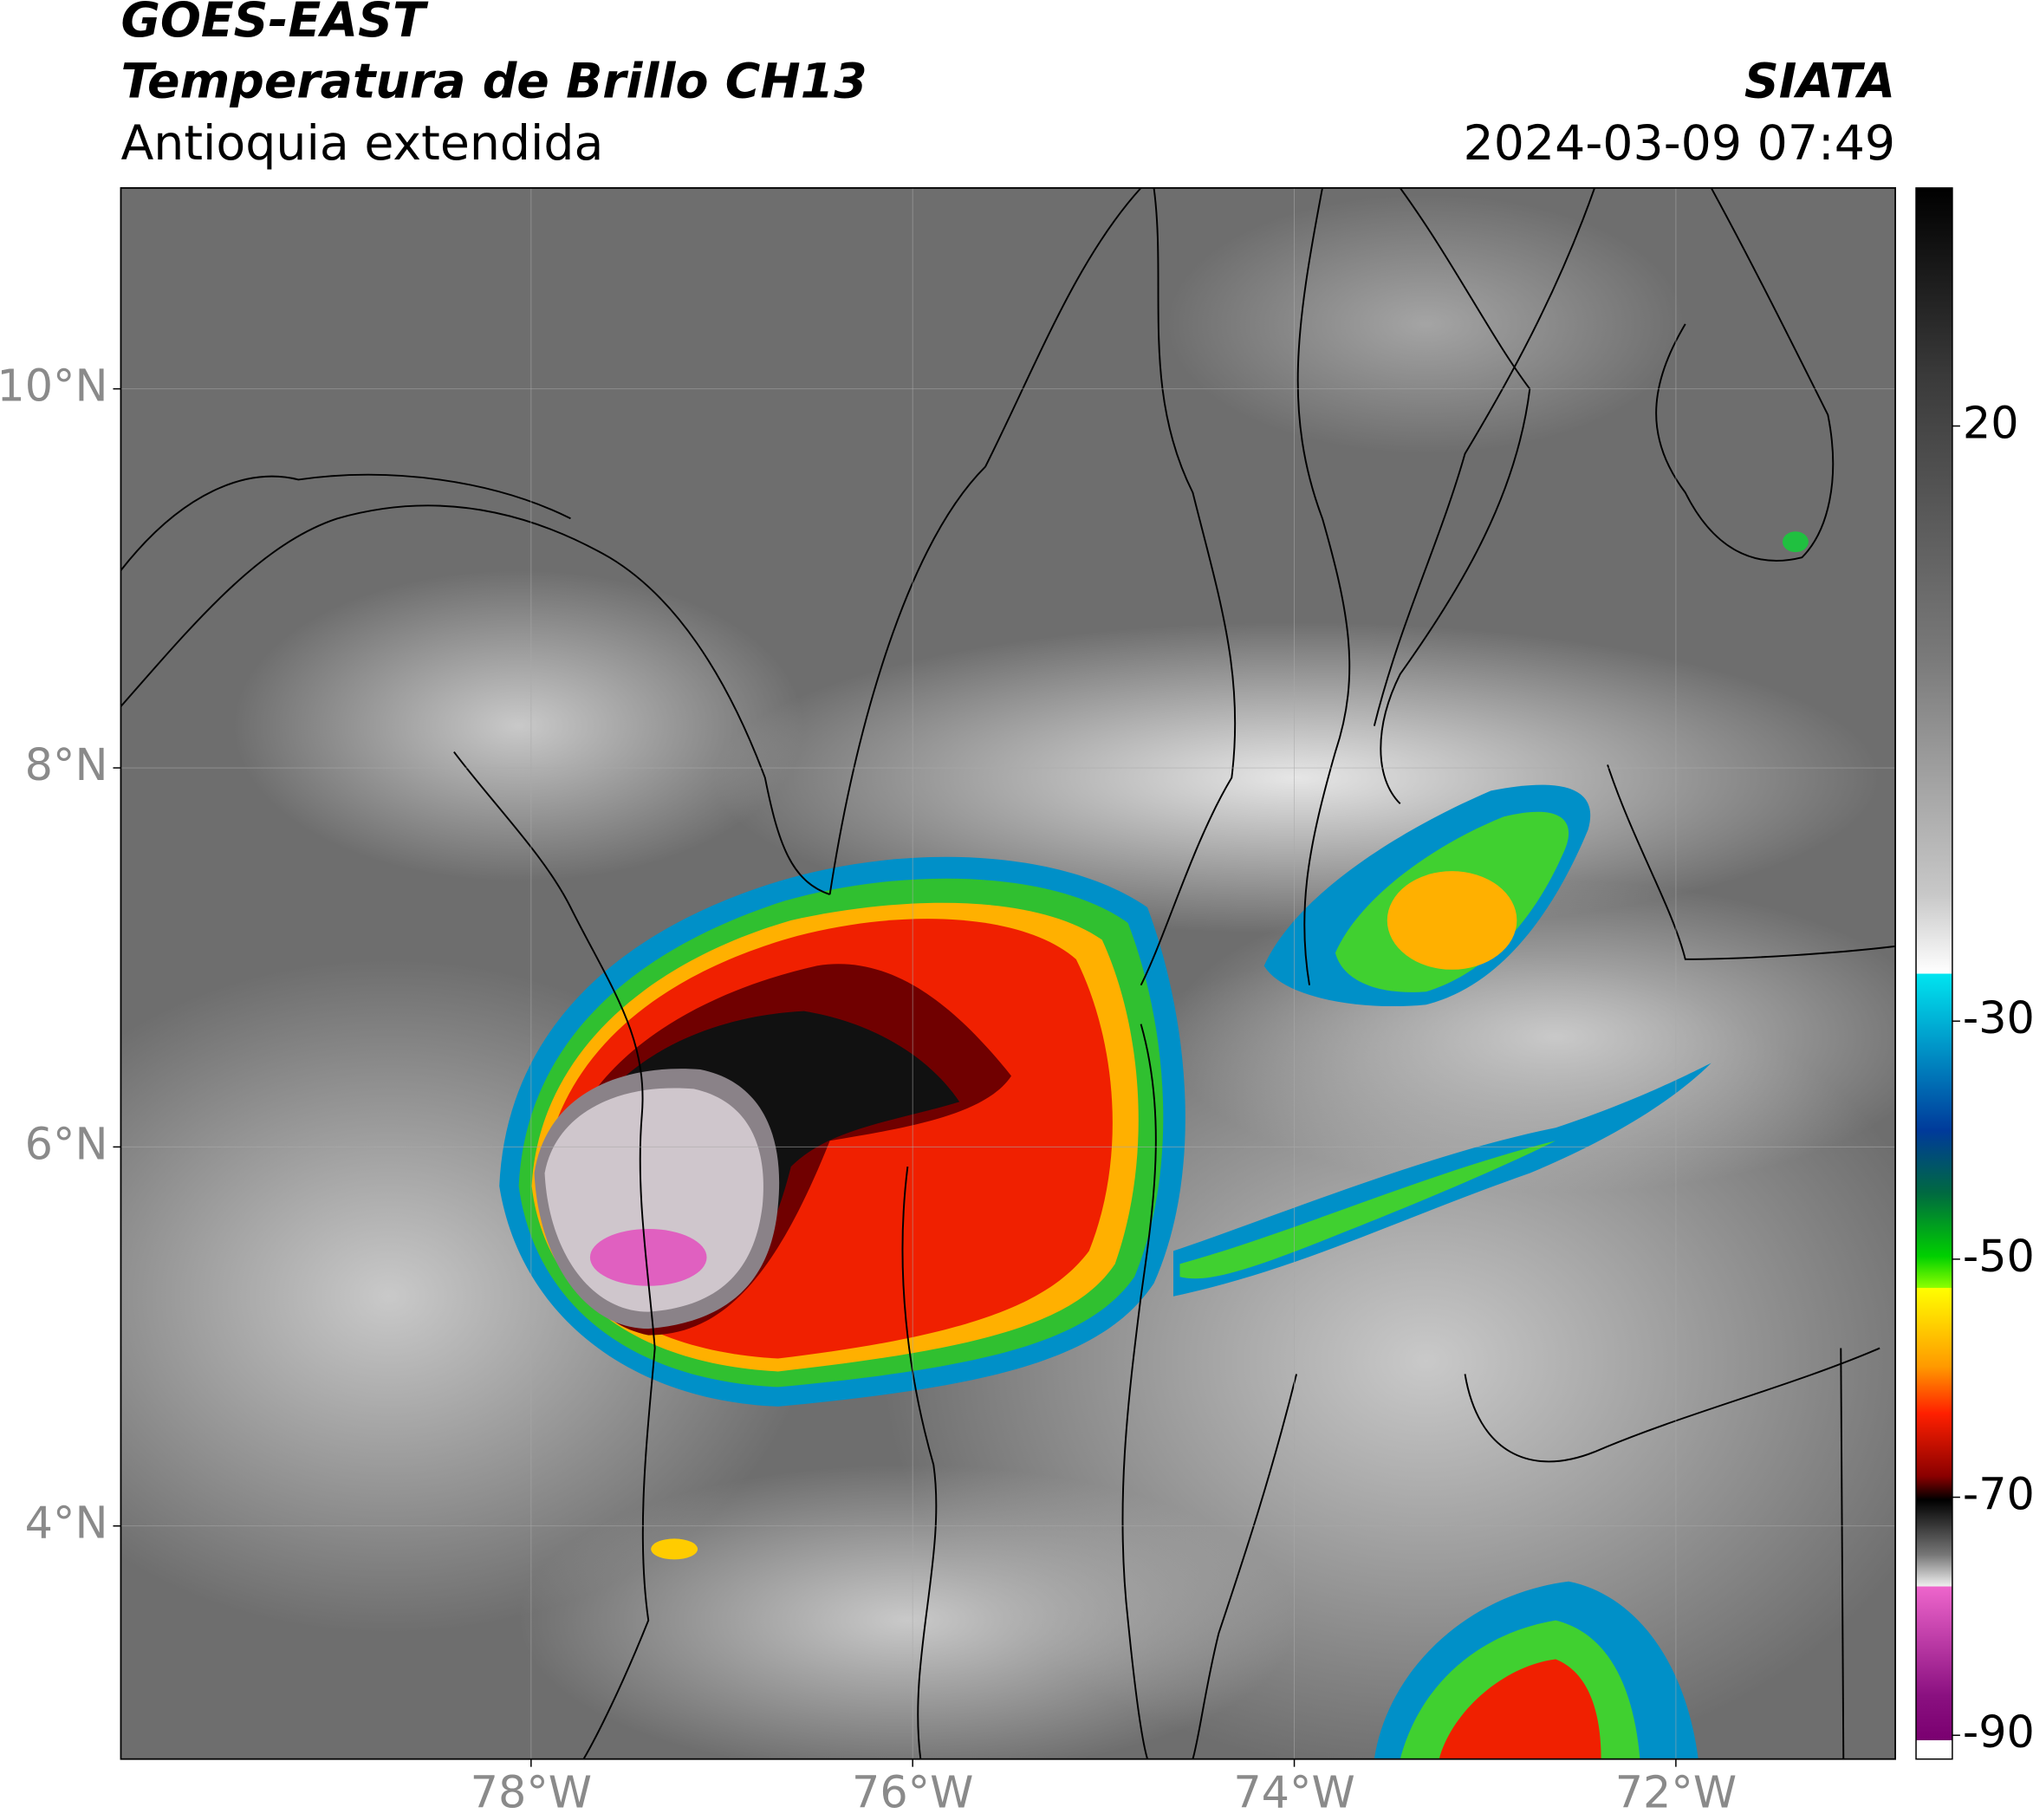  What do you see at coordinates (1998, 1732) in the screenshot?
I see `colorbar-tick-label: -90` at bounding box center [1998, 1732].